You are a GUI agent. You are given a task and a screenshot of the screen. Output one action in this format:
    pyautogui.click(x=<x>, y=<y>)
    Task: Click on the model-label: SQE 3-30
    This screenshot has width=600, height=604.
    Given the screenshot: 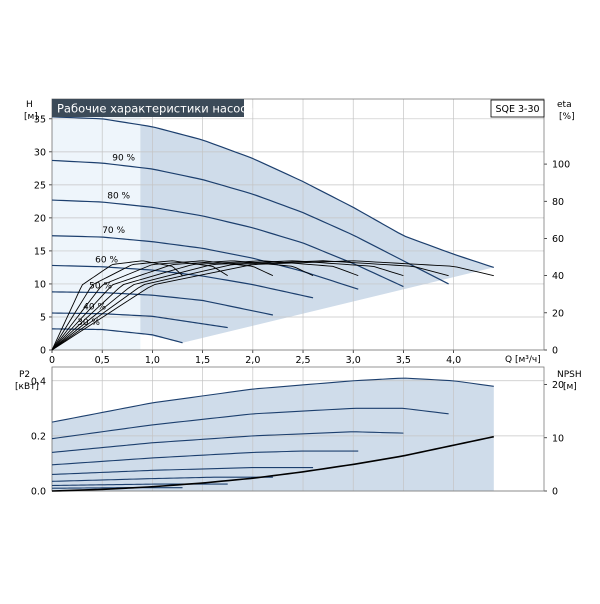 What is the action you would take?
    pyautogui.click(x=517, y=109)
    